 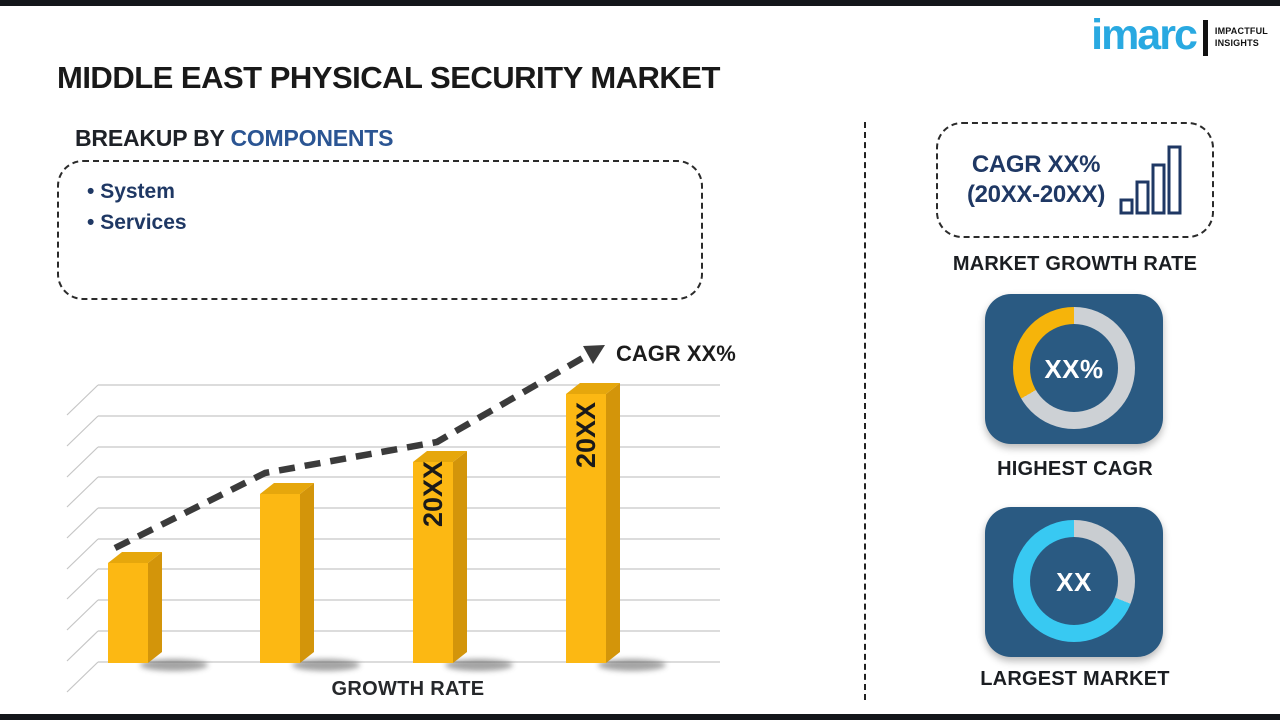 I want to click on breakup-heading-highlight: COMPONENTS, so click(x=312, y=138).